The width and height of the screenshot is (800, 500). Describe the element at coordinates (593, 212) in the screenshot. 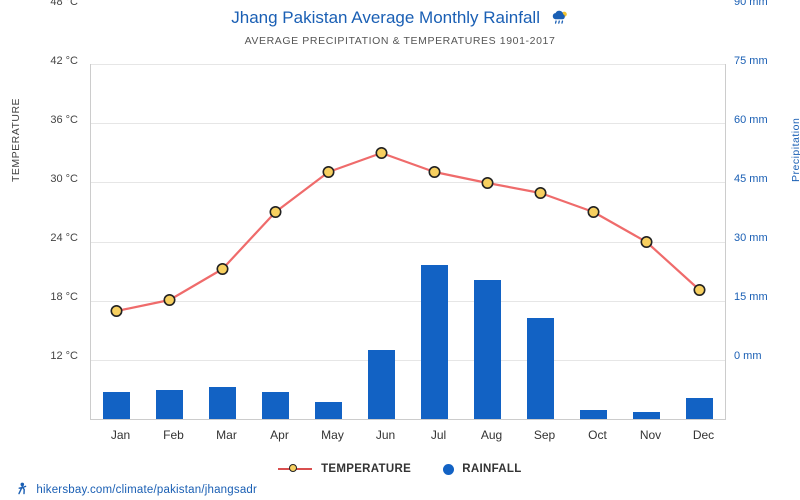

I see `temperature-point-oct` at that location.